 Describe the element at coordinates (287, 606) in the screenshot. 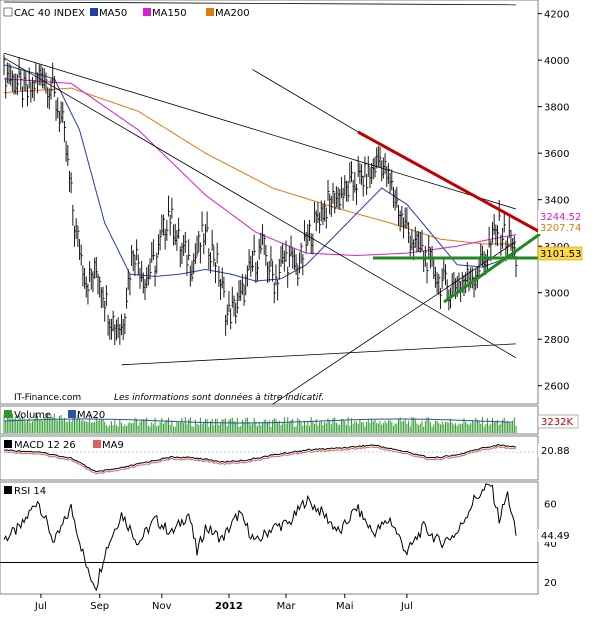

I see `x-tick-label-4: Mar` at that location.